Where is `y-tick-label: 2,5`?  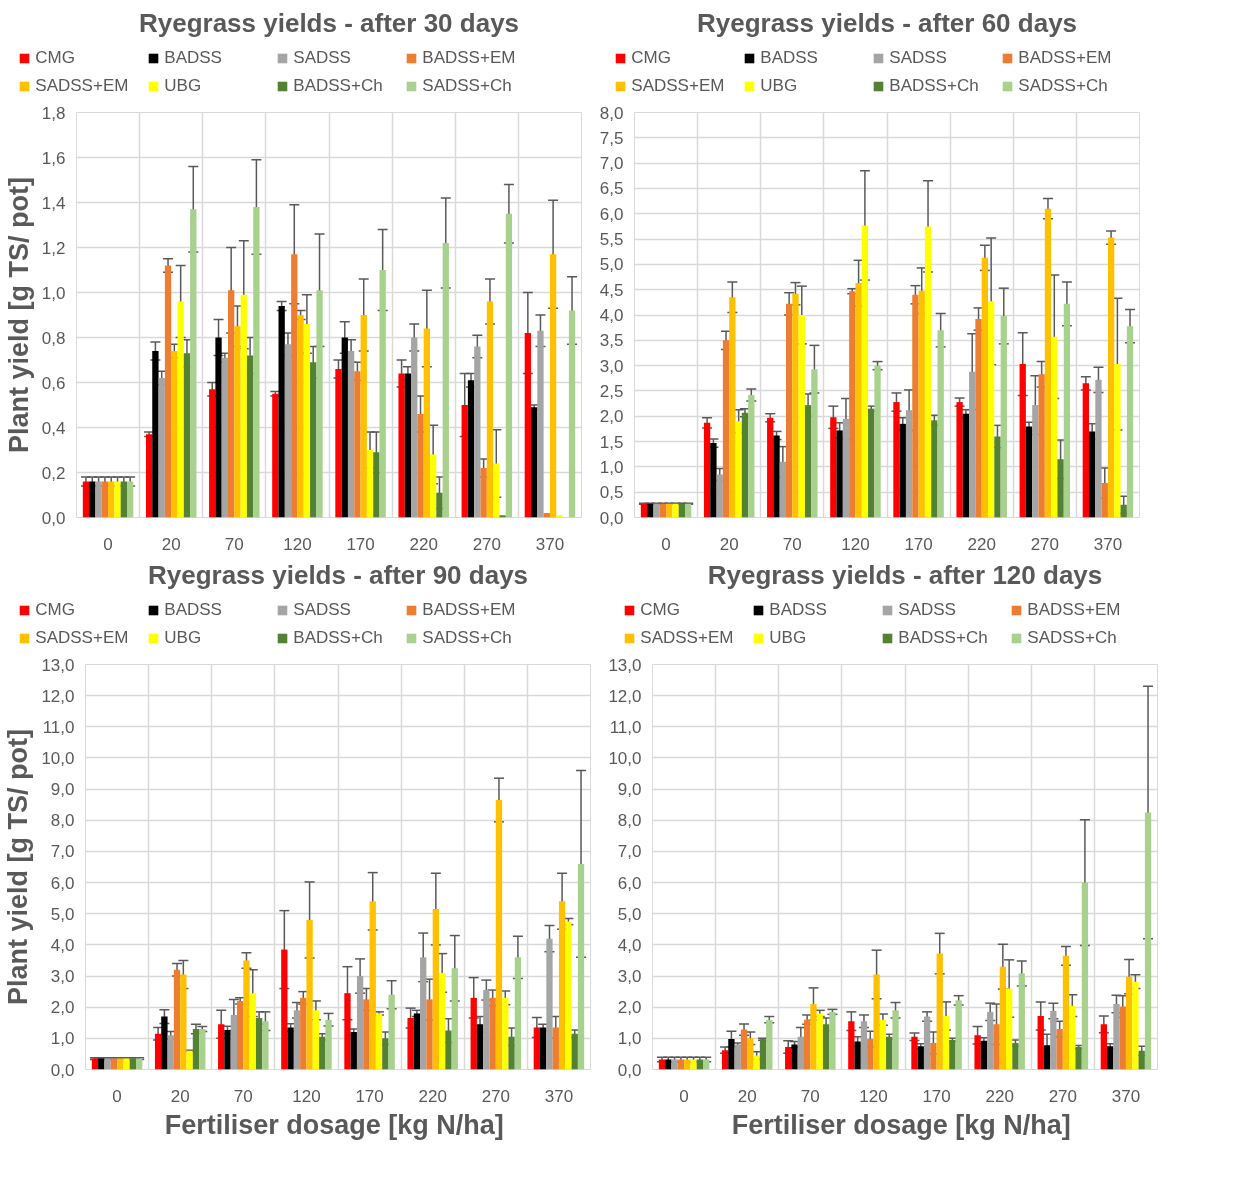
y-tick-label: 2,5 is located at coordinates (611, 391).